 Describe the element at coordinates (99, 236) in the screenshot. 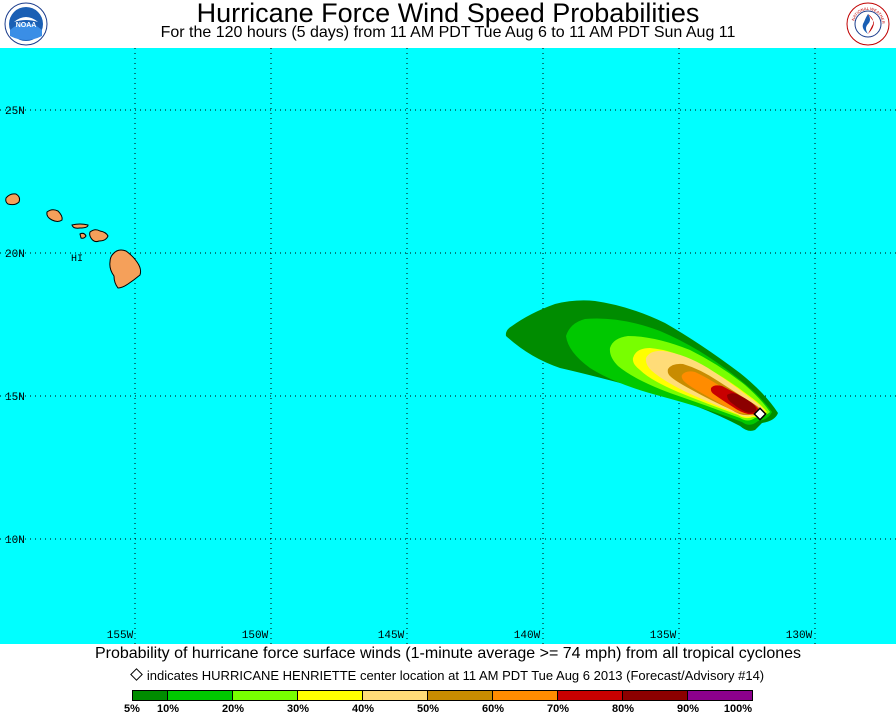

I see `island-maui` at that location.